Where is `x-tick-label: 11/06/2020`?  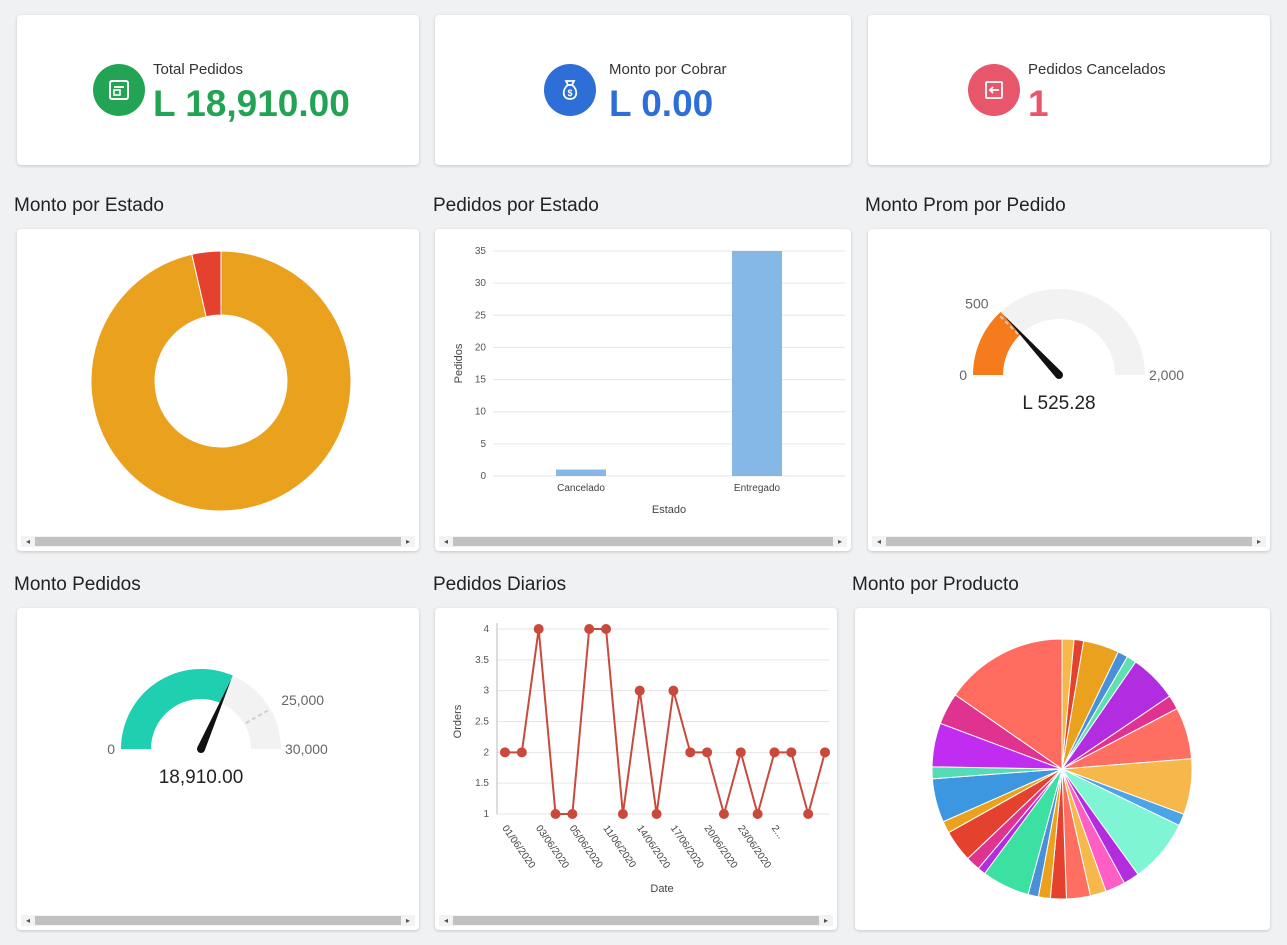 x-tick-label: 11/06/2020 is located at coordinates (619, 846).